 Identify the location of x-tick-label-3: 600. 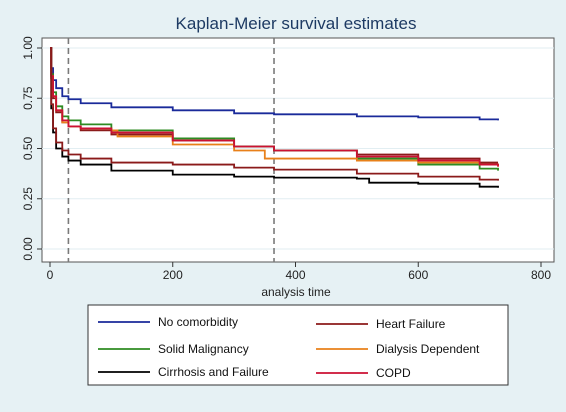
(418, 275).